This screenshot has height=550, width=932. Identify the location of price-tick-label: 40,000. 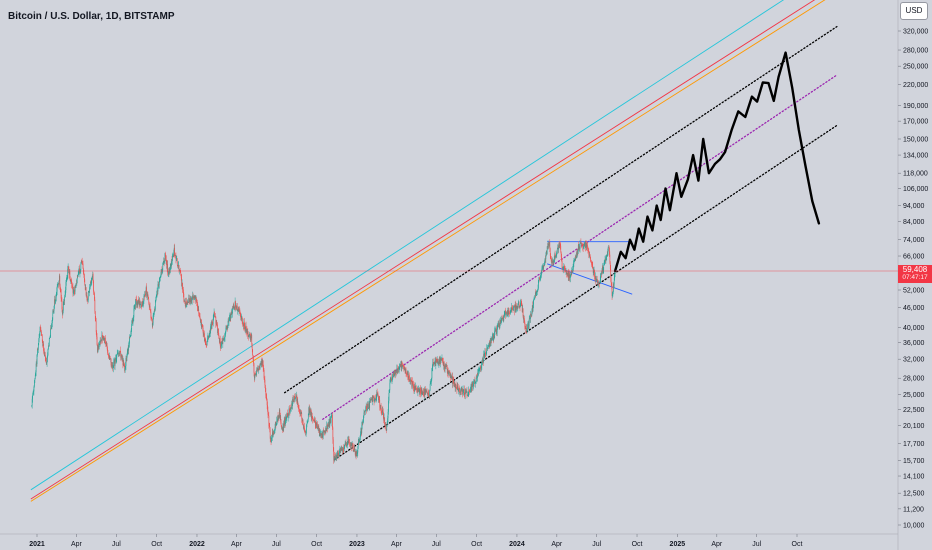
(914, 328).